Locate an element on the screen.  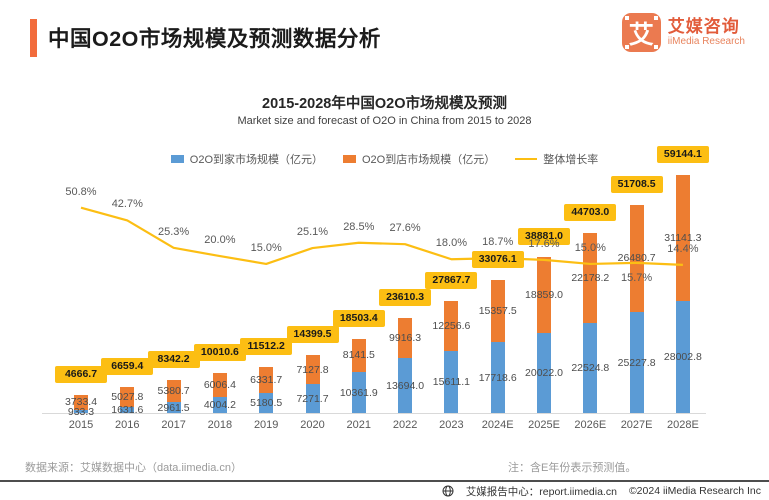
legend-item-growth: 整体增长率 is located at coordinates (556, 159).